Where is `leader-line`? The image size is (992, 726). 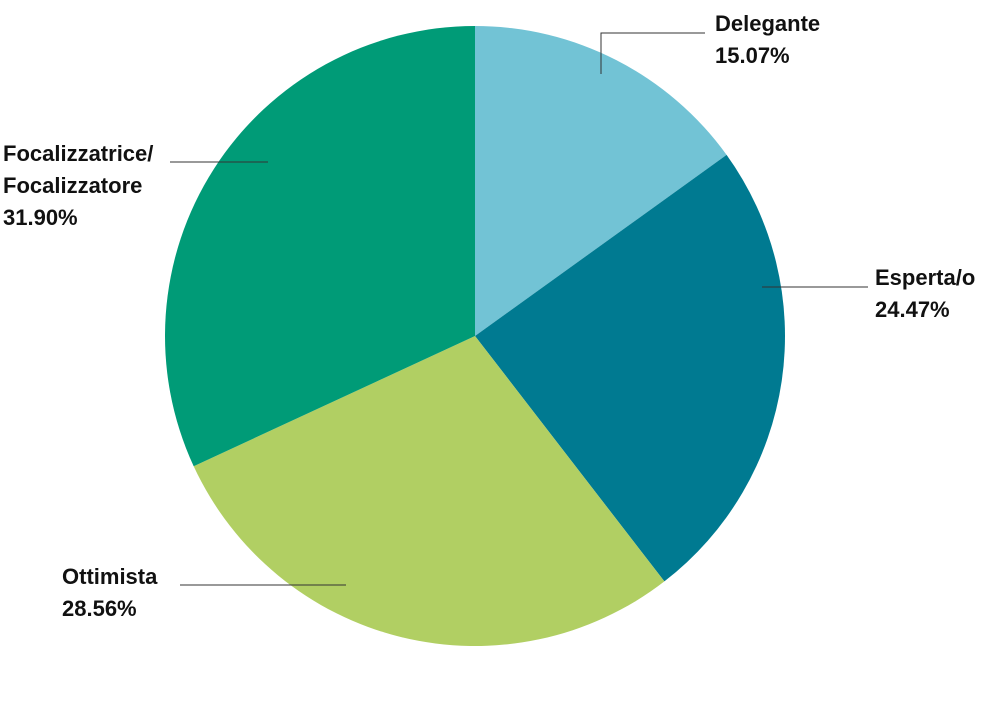
leader-line is located at coordinates (652, 53).